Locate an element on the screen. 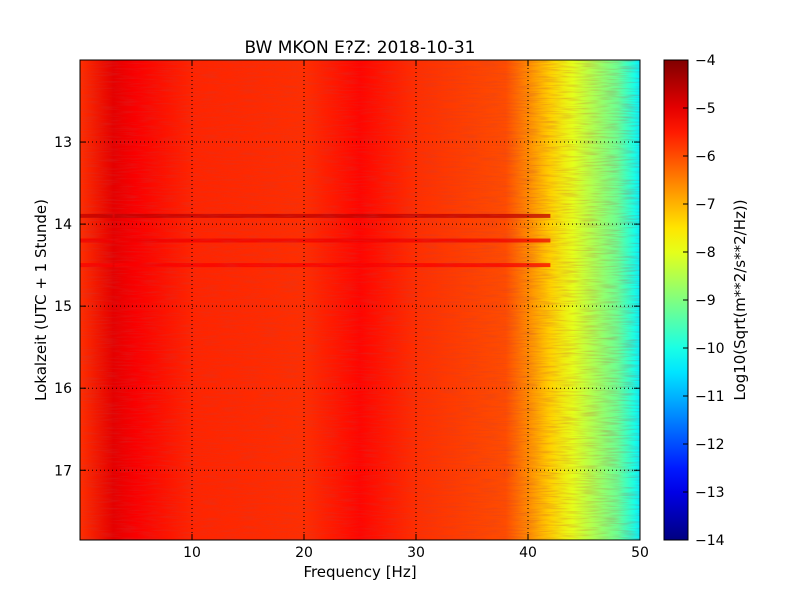 The height and width of the screenshot is (604, 800). colorbar-tick-label: −5 is located at coordinates (705, 109).